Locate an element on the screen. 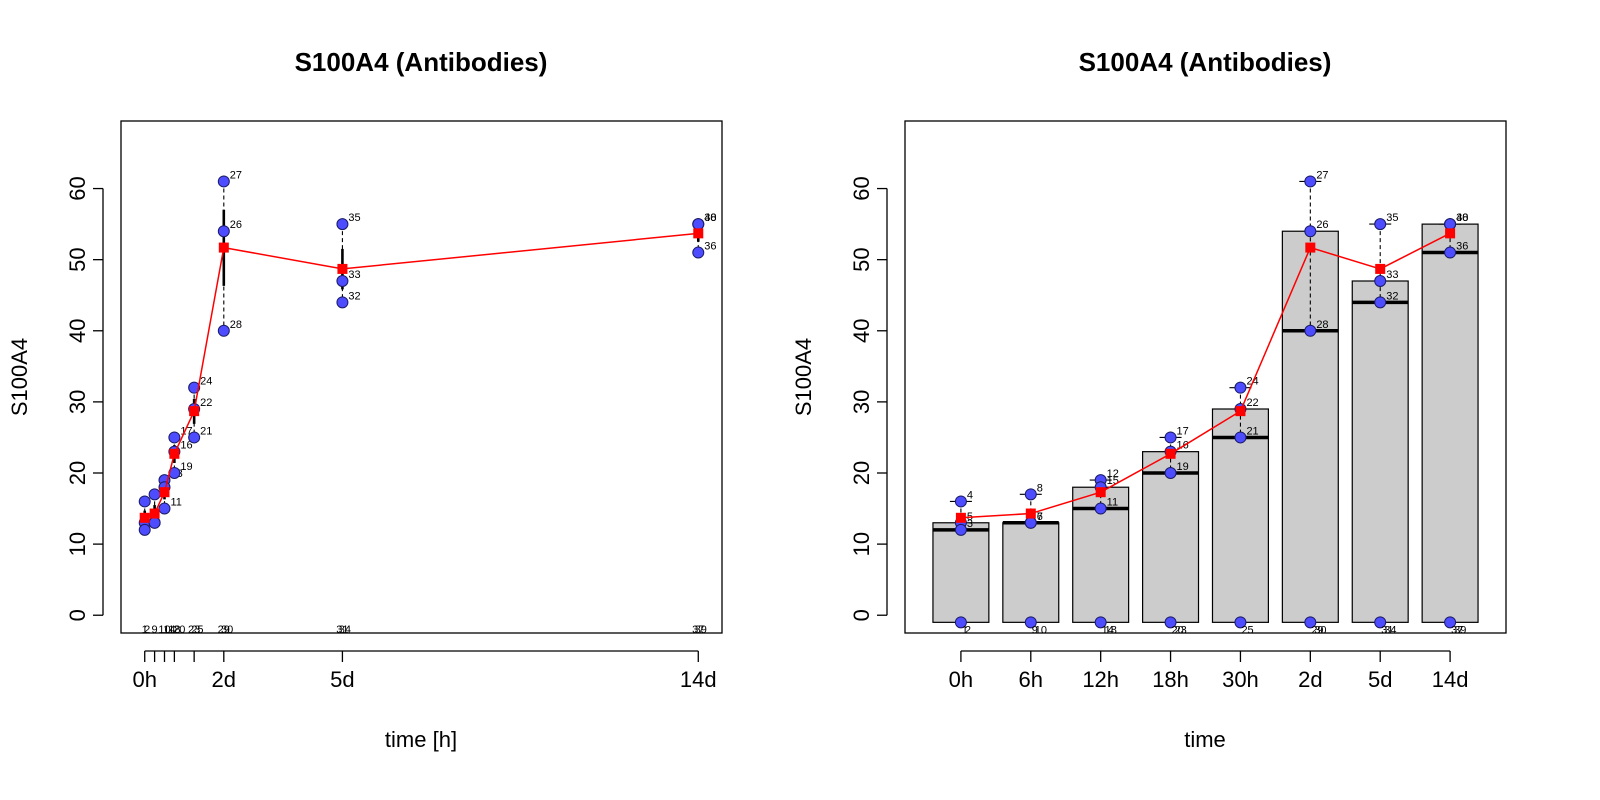 This screenshot has width=1600, height=800. bottom-label: 37 is located at coordinates (698, 630).